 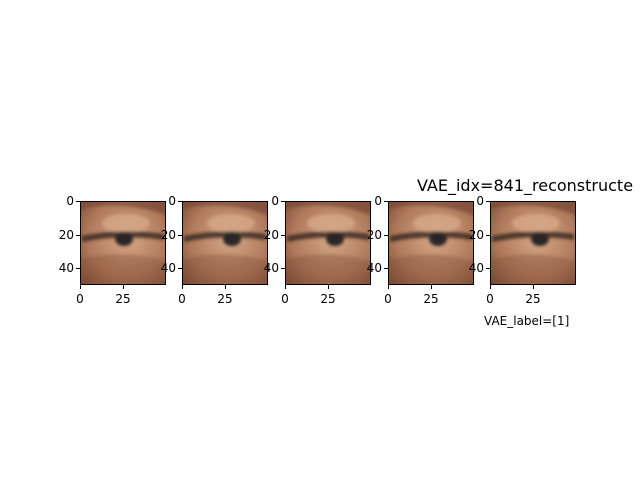 What do you see at coordinates (525, 185) in the screenshot?
I see `chart-title: VAE_idx=841_reconstructe` at bounding box center [525, 185].